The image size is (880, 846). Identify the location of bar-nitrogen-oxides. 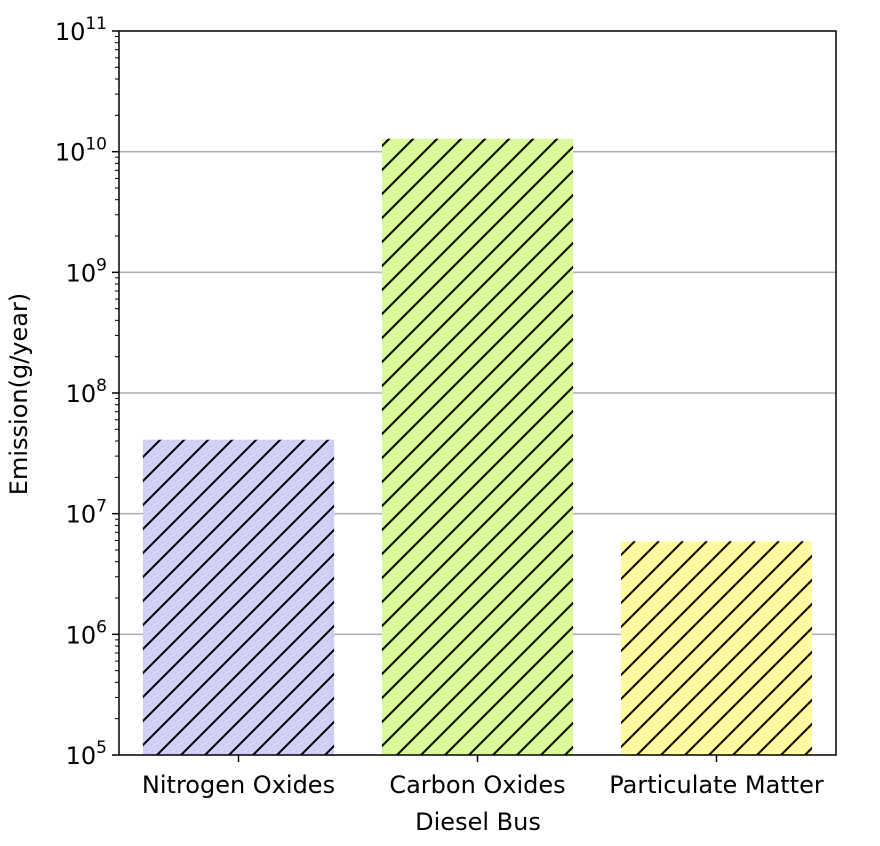
(238, 597).